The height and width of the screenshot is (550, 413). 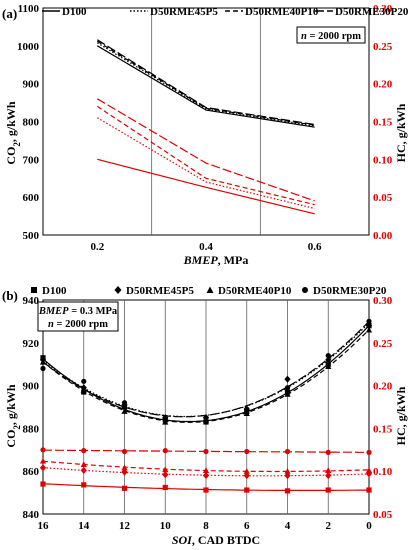 I want to click on panel-b-legend-label-3: D50RME30P20, so click(x=350, y=291).